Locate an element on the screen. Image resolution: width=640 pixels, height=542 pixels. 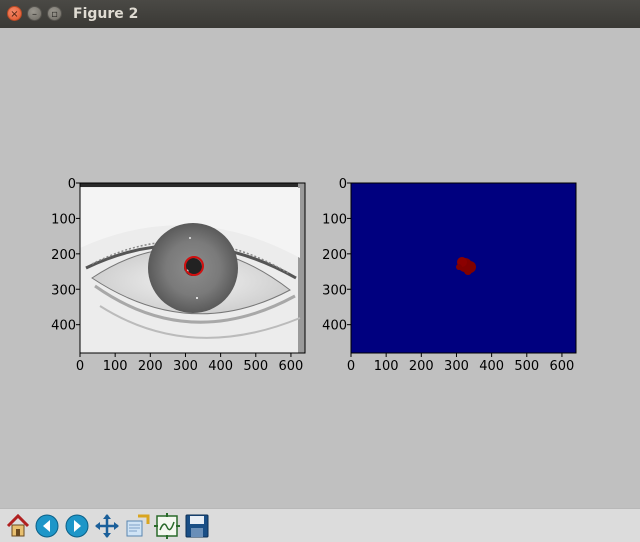
left-xtick-label: 300 is located at coordinates (185, 366).